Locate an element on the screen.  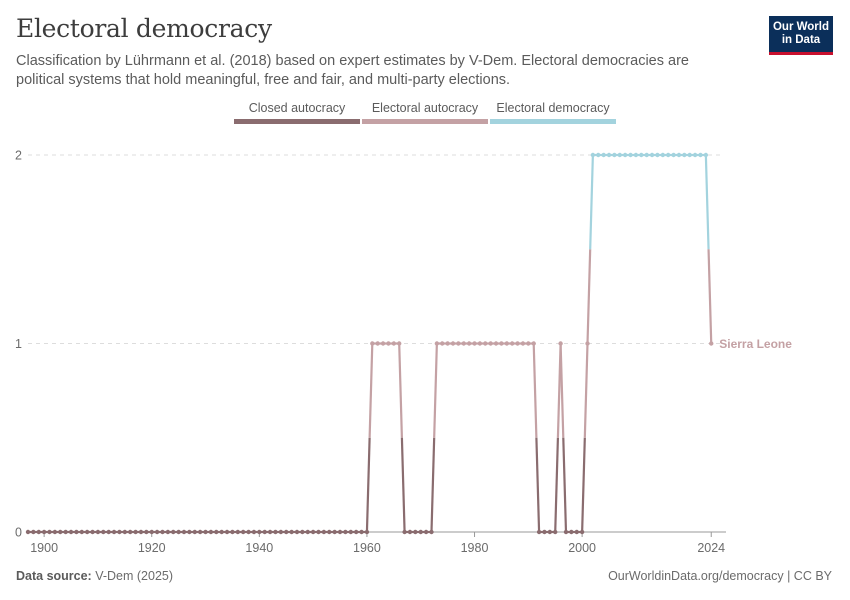
x-tick-label: 2024 is located at coordinates (711, 548).